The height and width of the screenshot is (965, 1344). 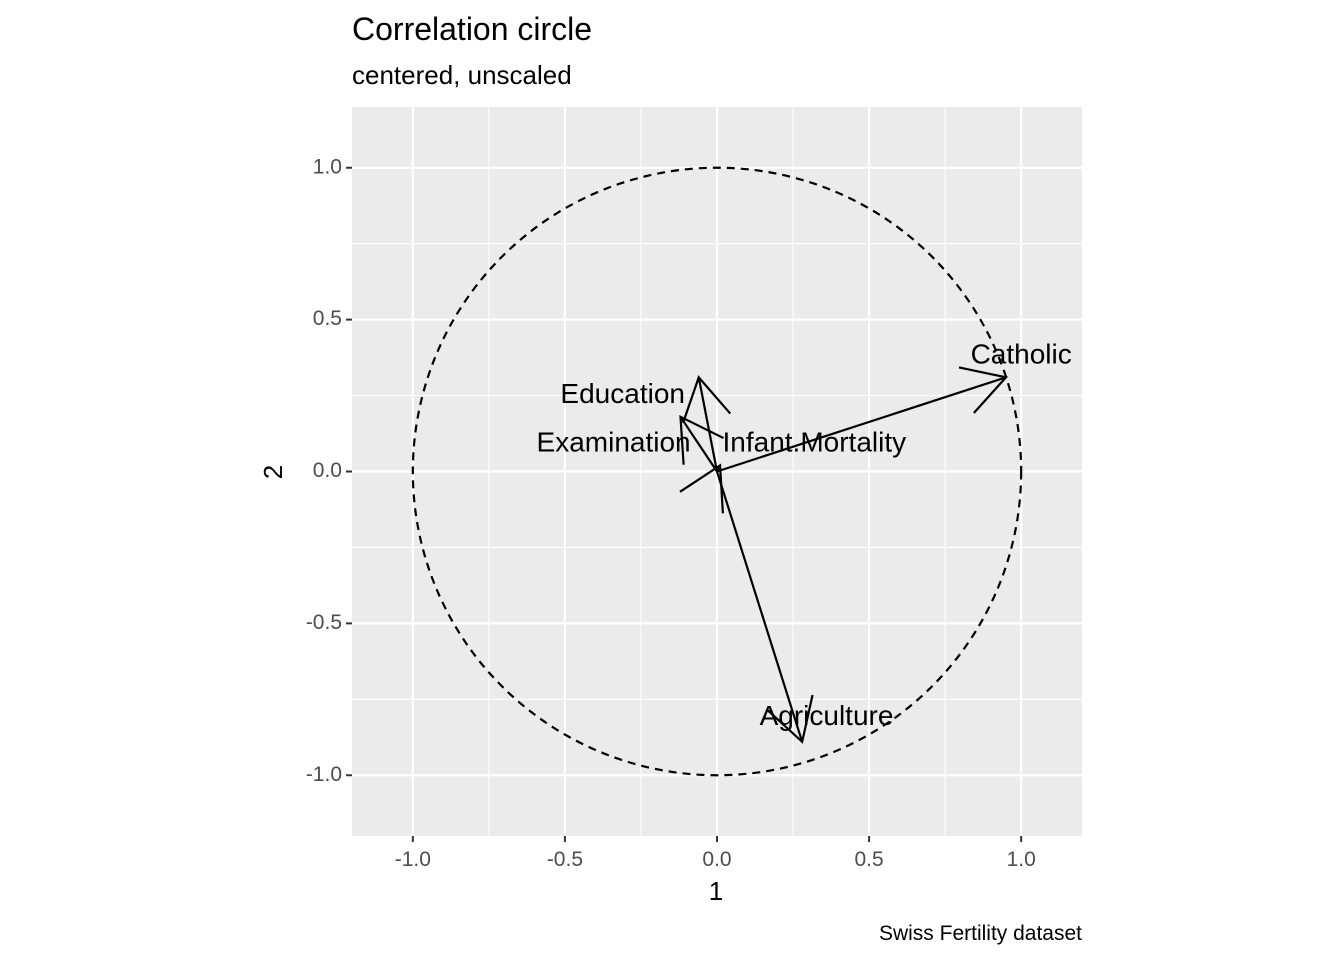 What do you see at coordinates (622, 393) in the screenshot?
I see `variable-label-2: Education` at bounding box center [622, 393].